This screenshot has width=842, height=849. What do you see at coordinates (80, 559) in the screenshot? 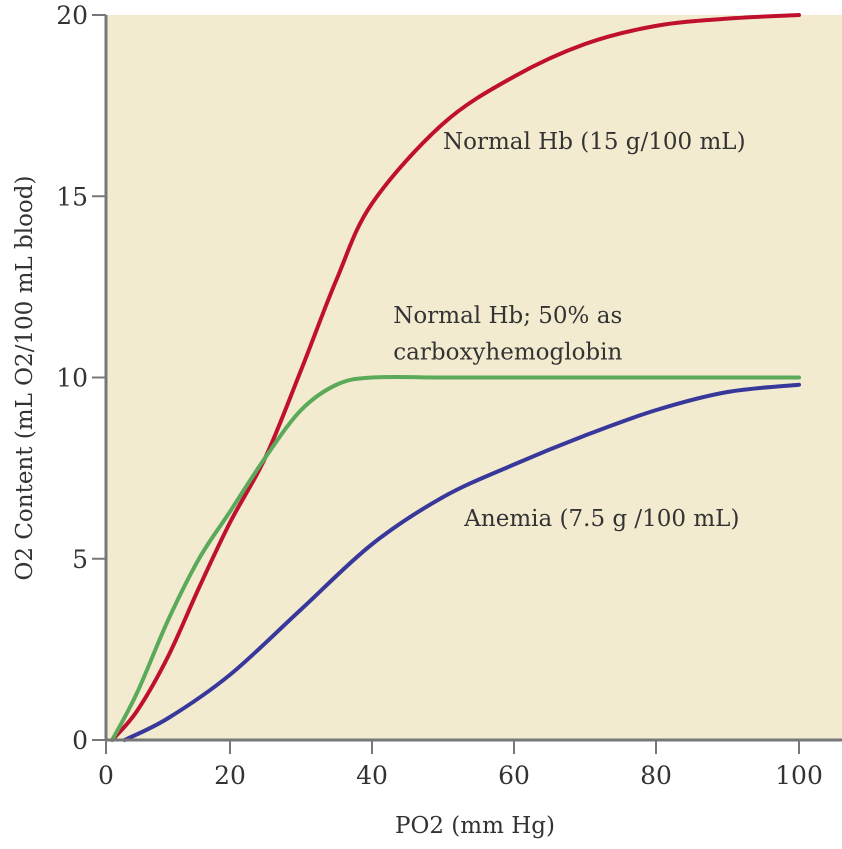
I see `y-tick-label: 5` at bounding box center [80, 559].